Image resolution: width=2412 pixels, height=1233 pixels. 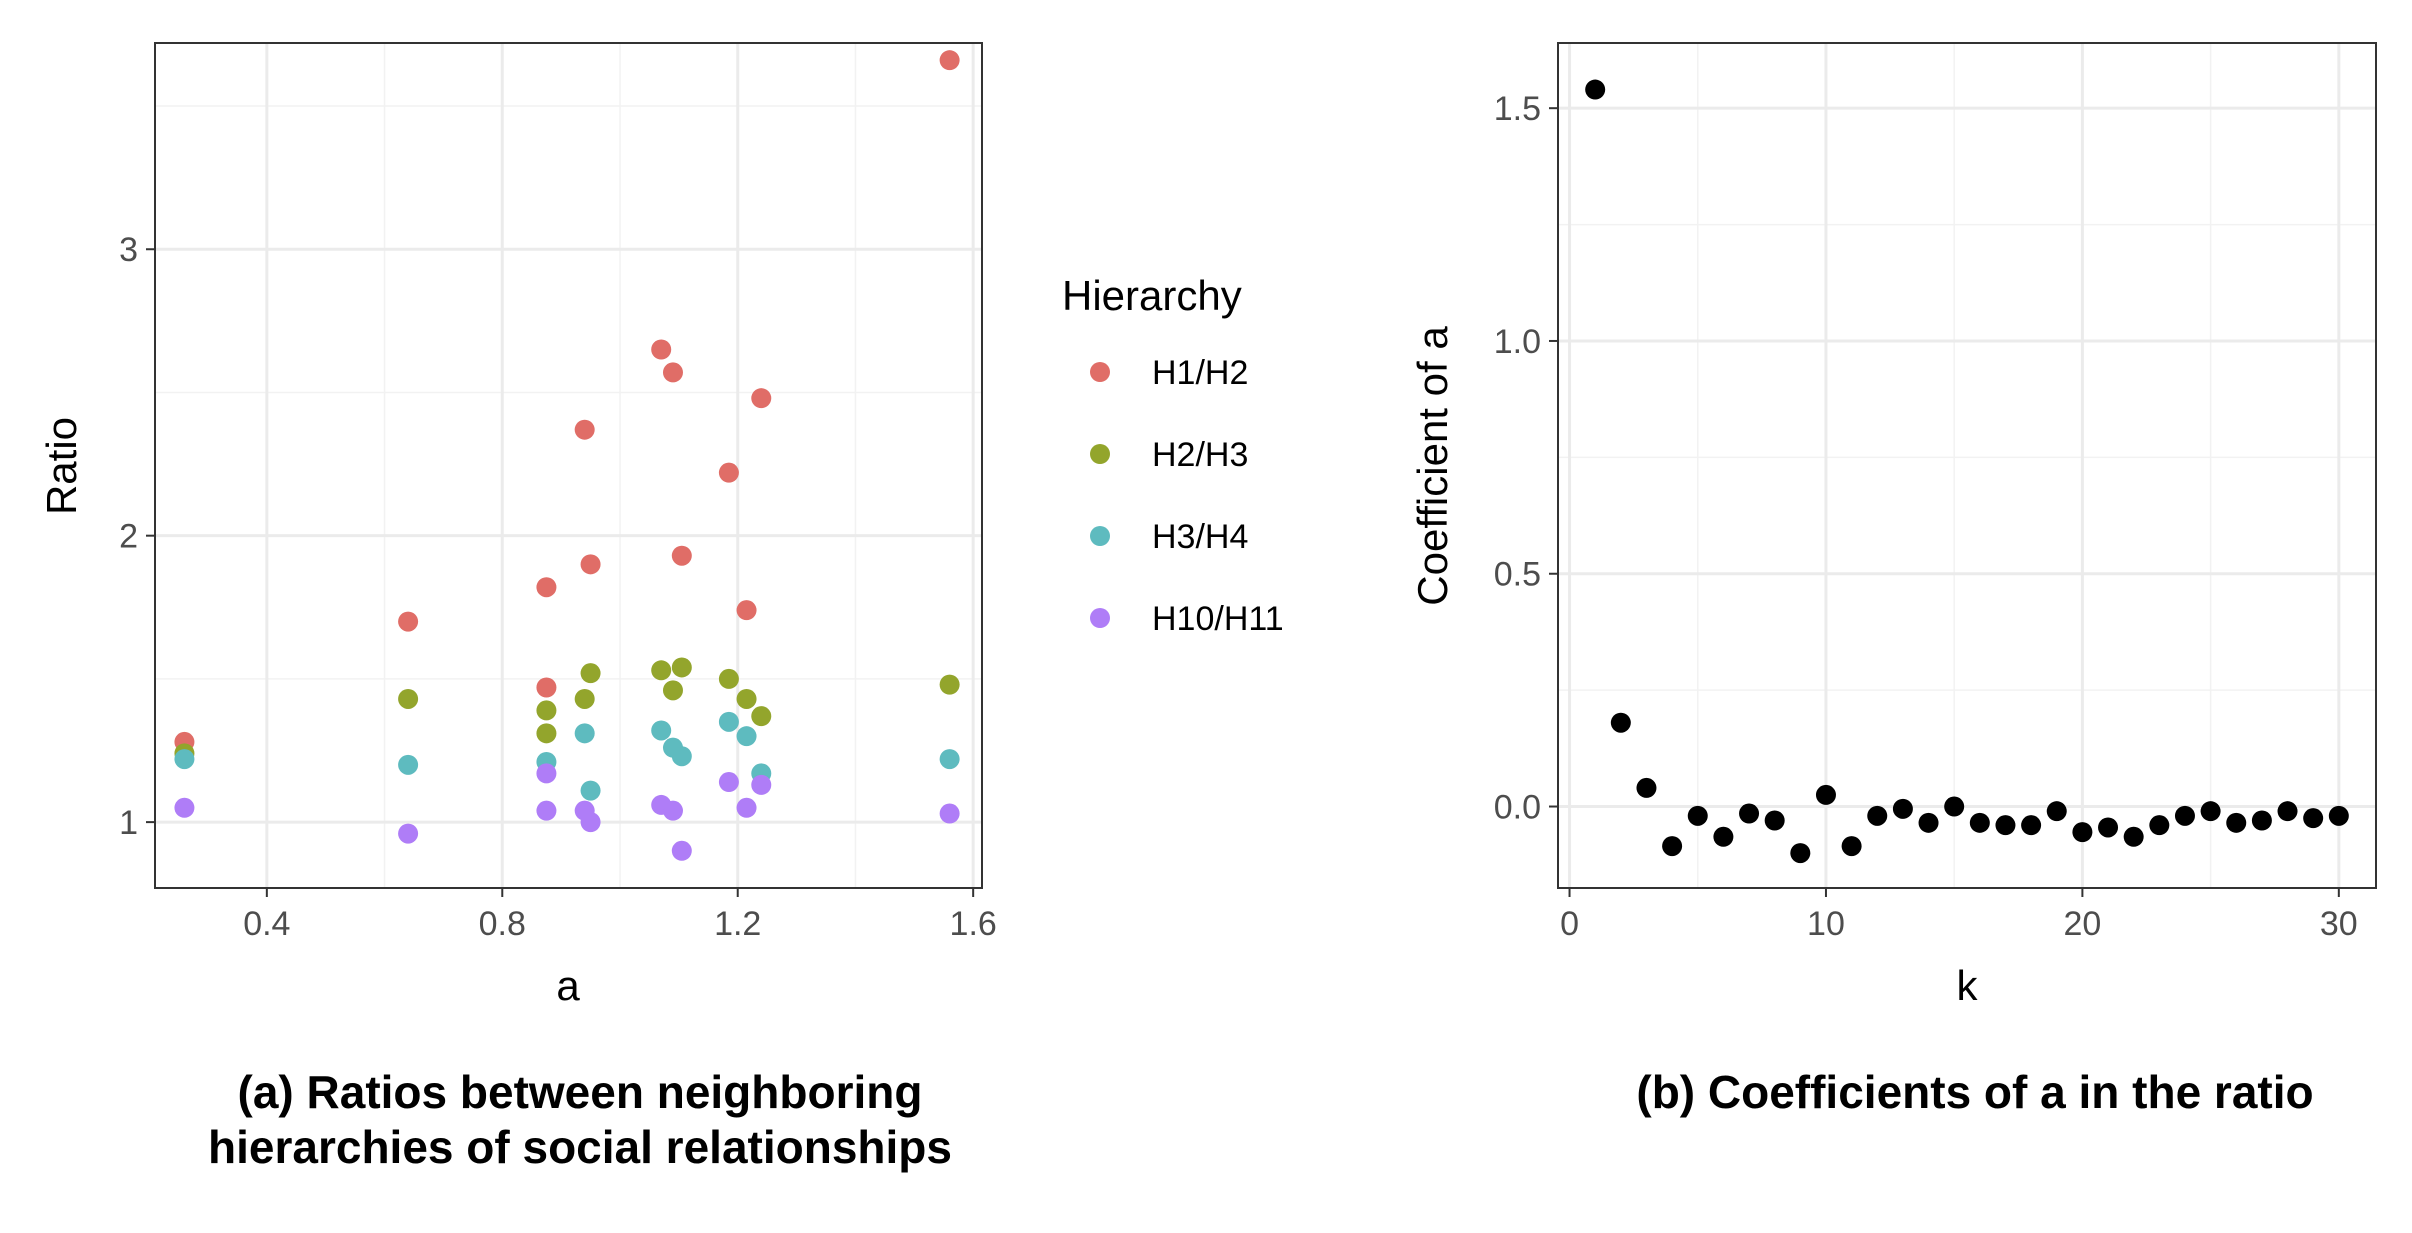 What do you see at coordinates (1517, 109) in the screenshot?
I see `panel-b-y-tick-label: 1.5` at bounding box center [1517, 109].